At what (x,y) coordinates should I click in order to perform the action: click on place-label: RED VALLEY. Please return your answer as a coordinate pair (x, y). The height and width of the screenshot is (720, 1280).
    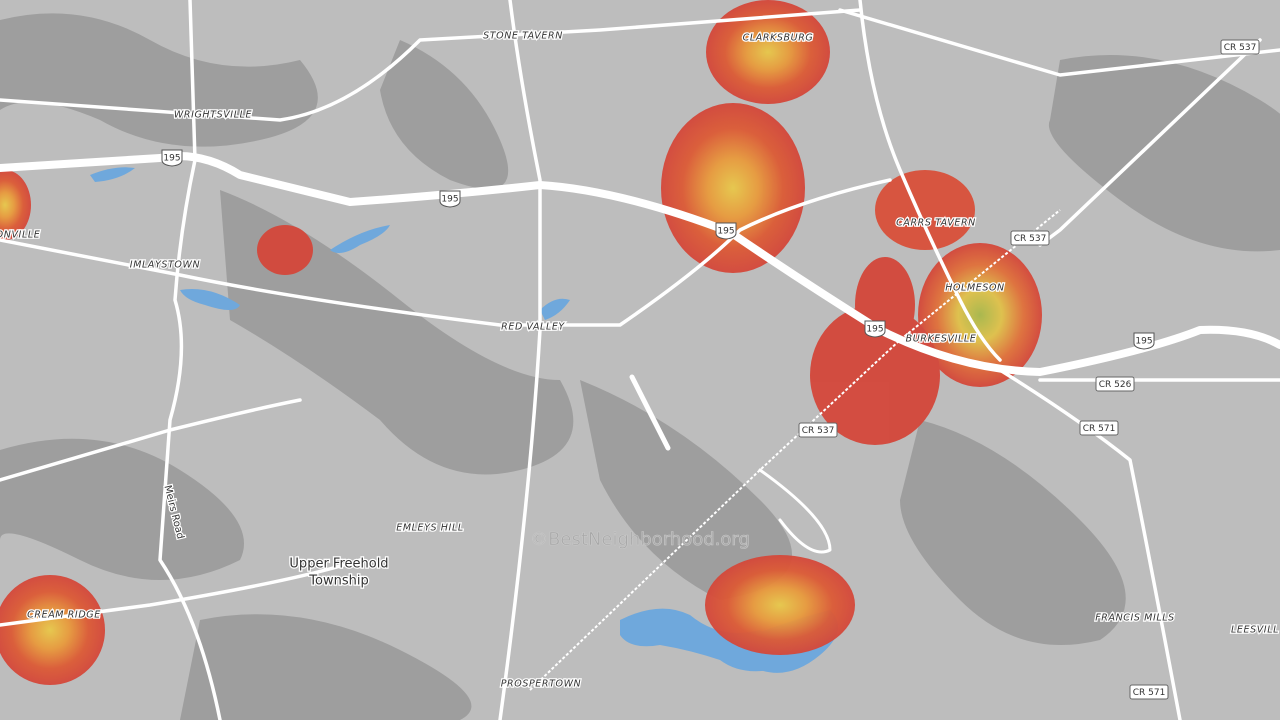
    Looking at the image, I should click on (533, 327).